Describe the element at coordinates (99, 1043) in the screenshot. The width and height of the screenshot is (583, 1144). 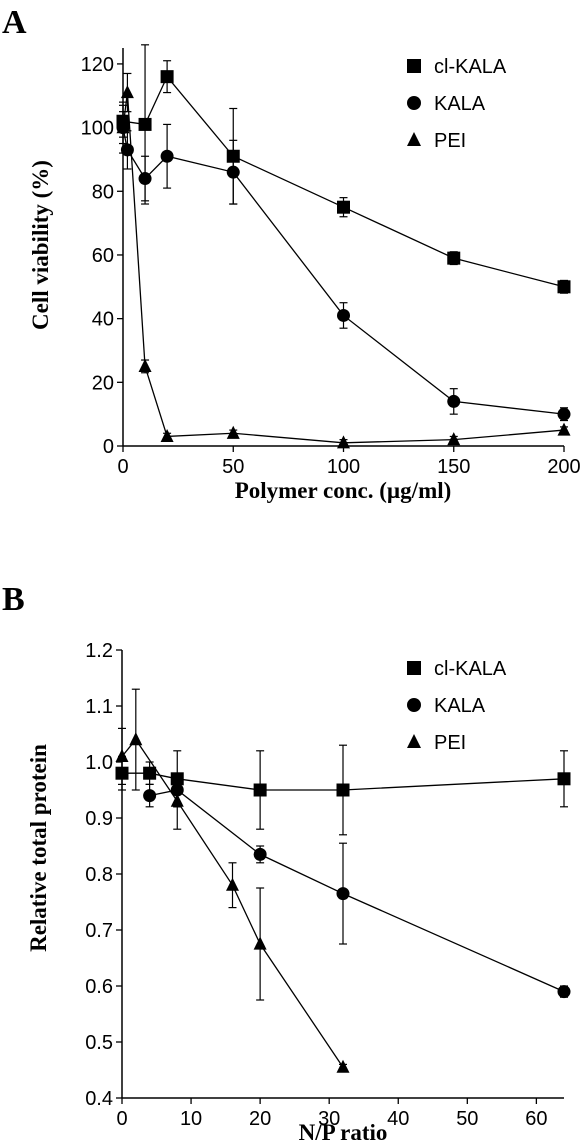
I see `panel-b-y-tick-label: 0.5` at that location.